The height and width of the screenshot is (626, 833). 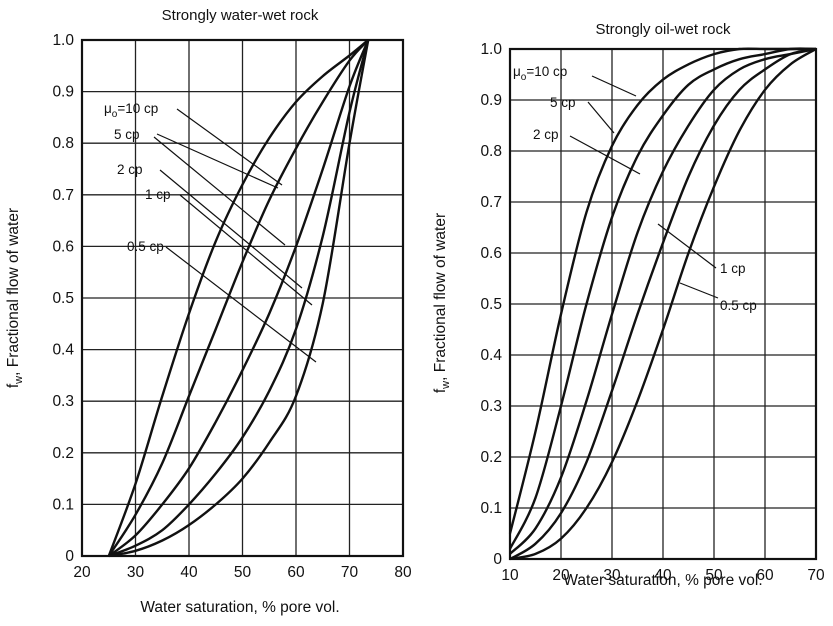 What do you see at coordinates (403, 572) in the screenshot?
I see `left-x-tick-label: 80` at bounding box center [403, 572].